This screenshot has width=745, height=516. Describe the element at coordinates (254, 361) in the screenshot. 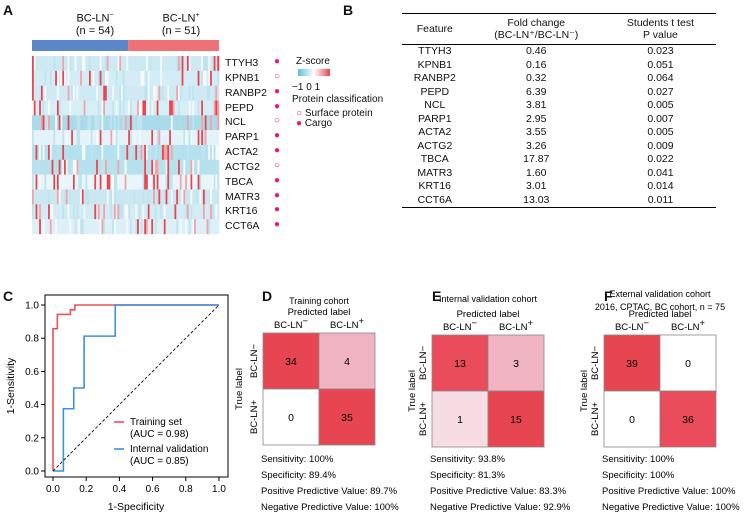

I see `true-class-label: BC-LN−` at that location.